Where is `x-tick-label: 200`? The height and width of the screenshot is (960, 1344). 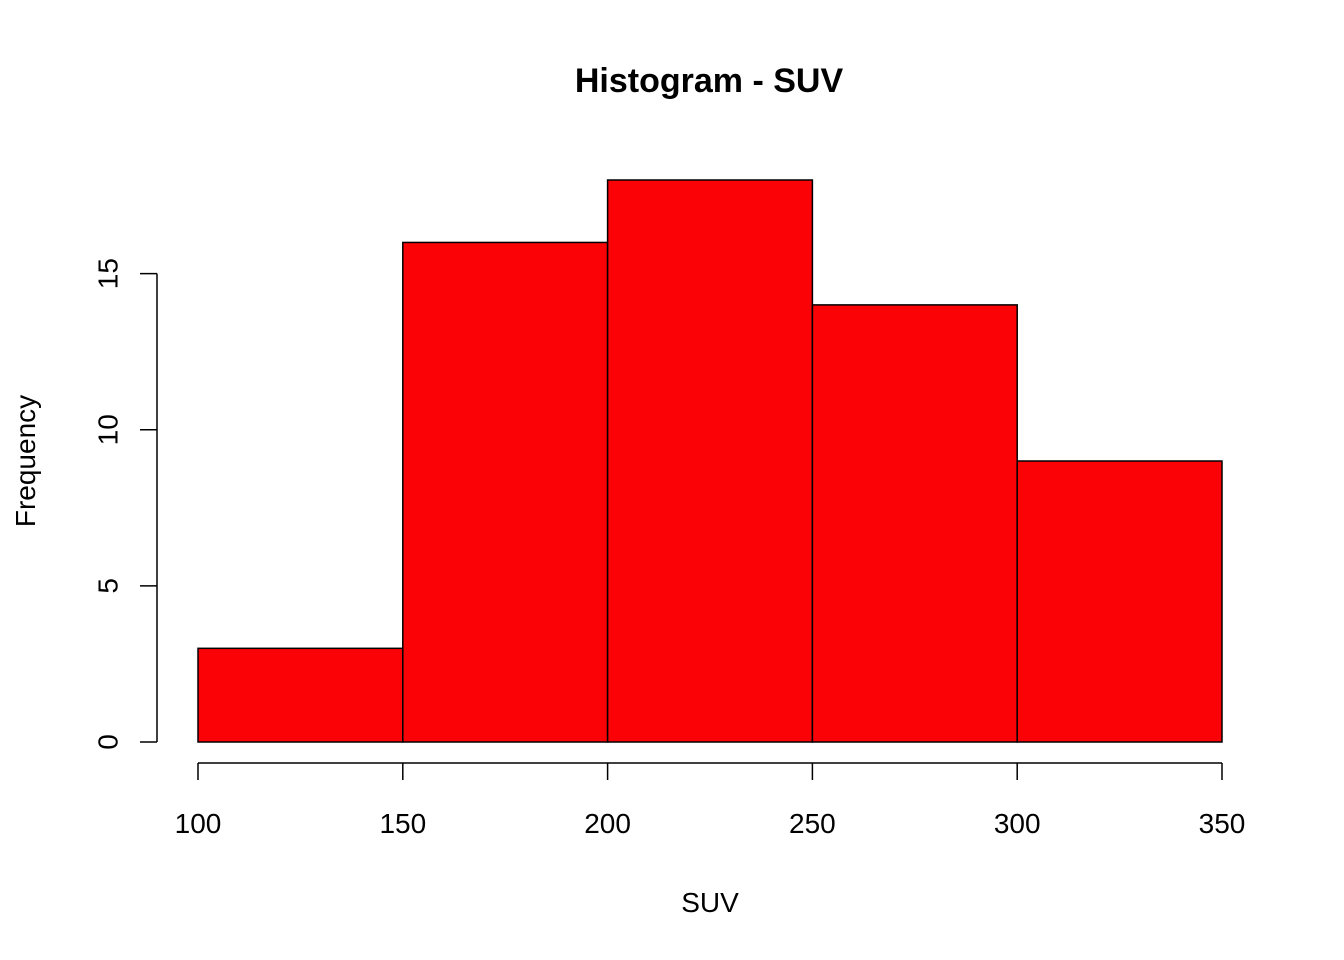
x-tick-label: 200 is located at coordinates (607, 823).